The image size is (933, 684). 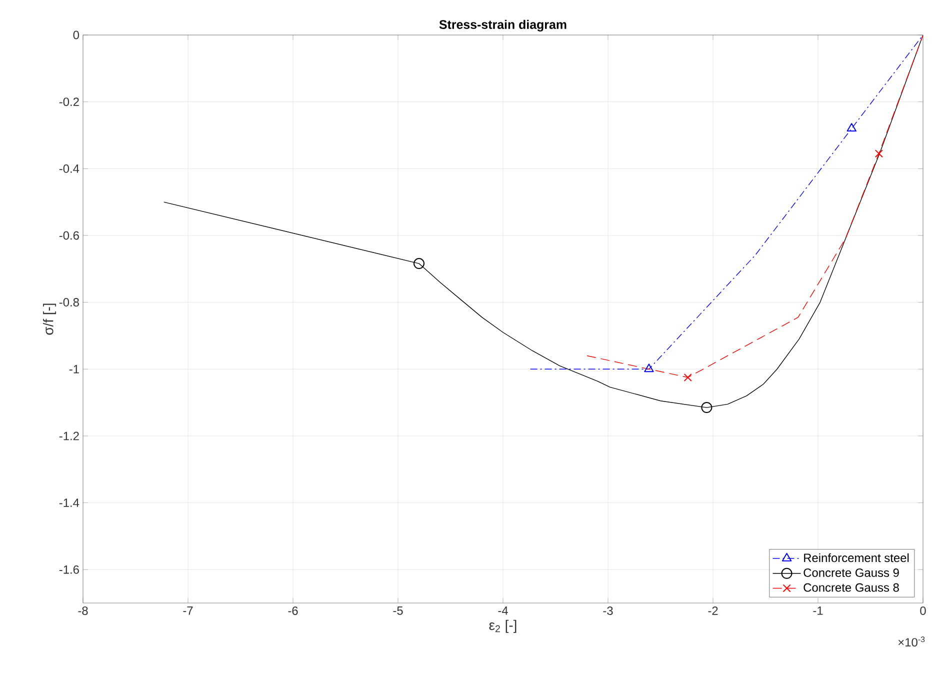 I want to click on x-tick-label: 0, so click(x=923, y=610).